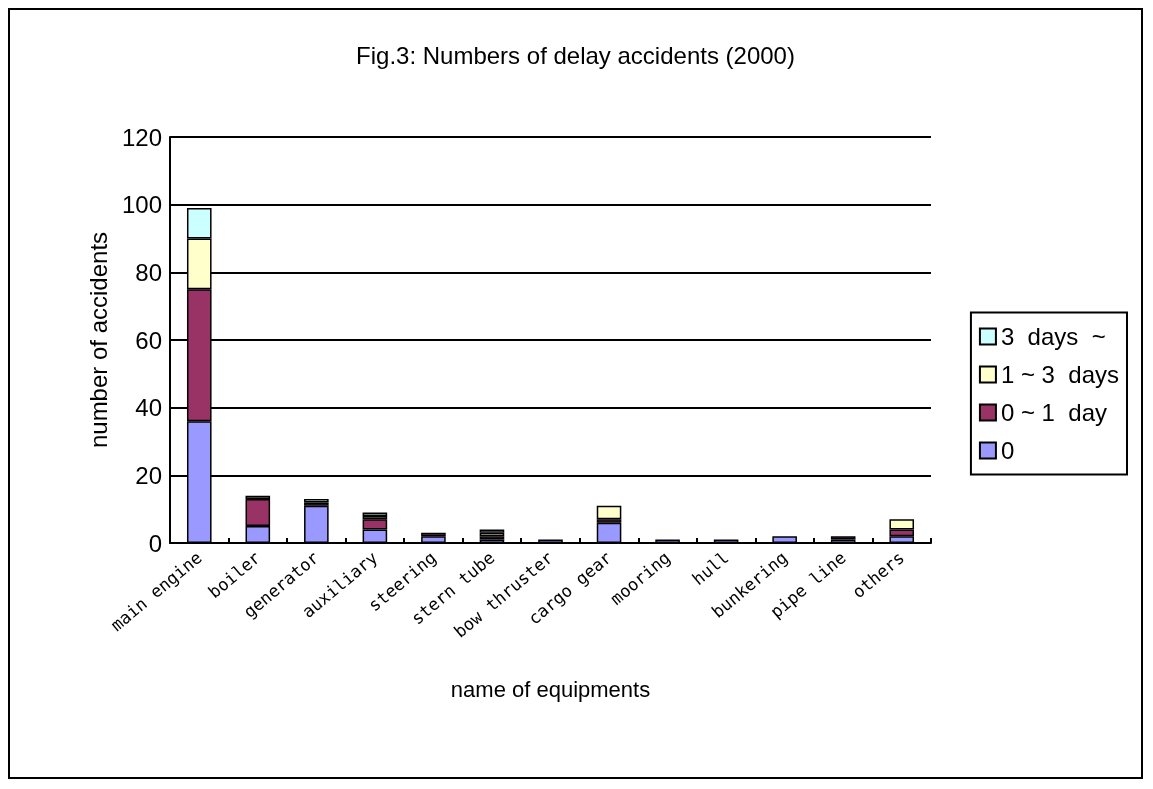  I want to click on x-axis-title: name of equipments, so click(550, 689).